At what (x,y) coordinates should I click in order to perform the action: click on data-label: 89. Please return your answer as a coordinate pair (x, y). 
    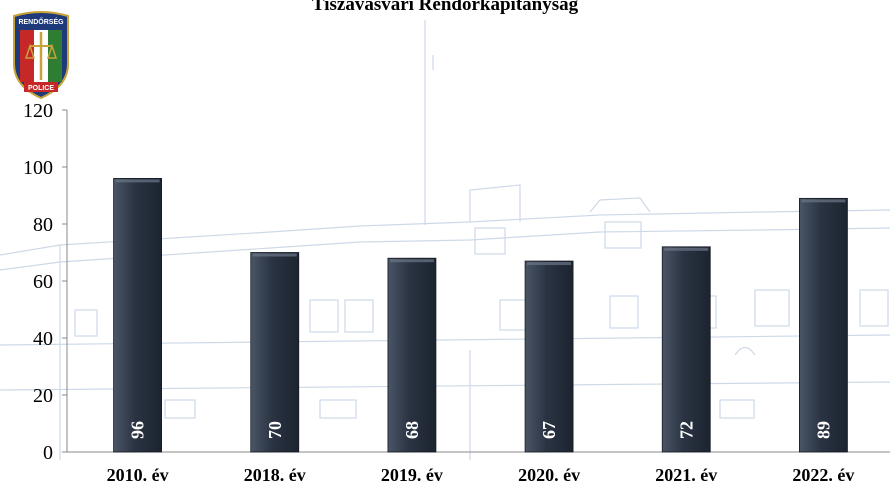
    Looking at the image, I should click on (823, 430).